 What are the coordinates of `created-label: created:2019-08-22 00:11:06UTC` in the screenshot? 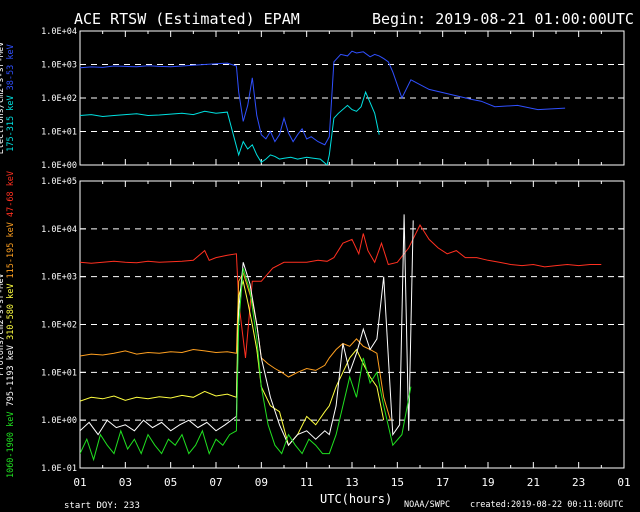 It's located at (547, 505).